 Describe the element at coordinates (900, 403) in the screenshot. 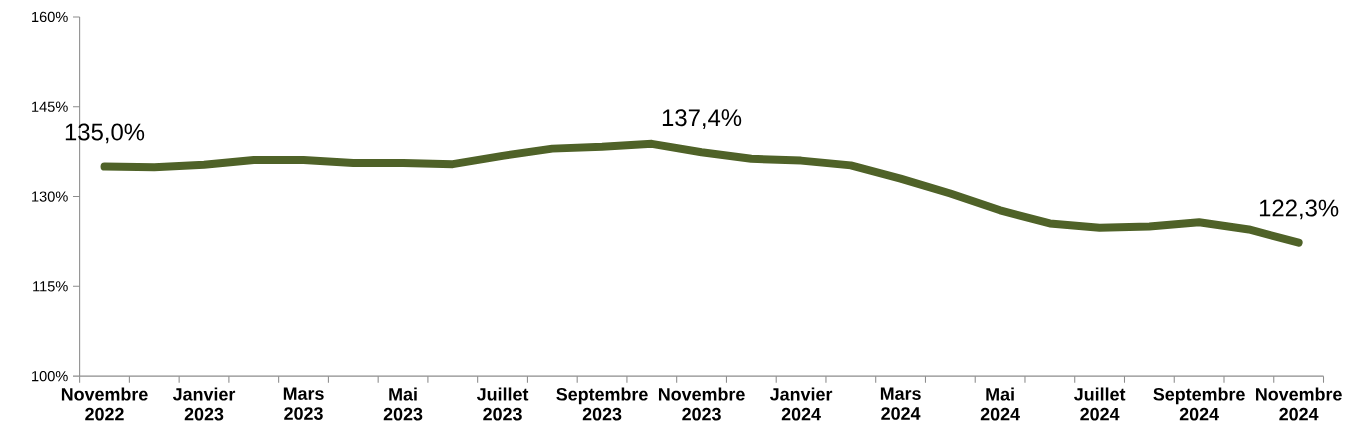

I see `x-tick-label: Mars 2024` at that location.